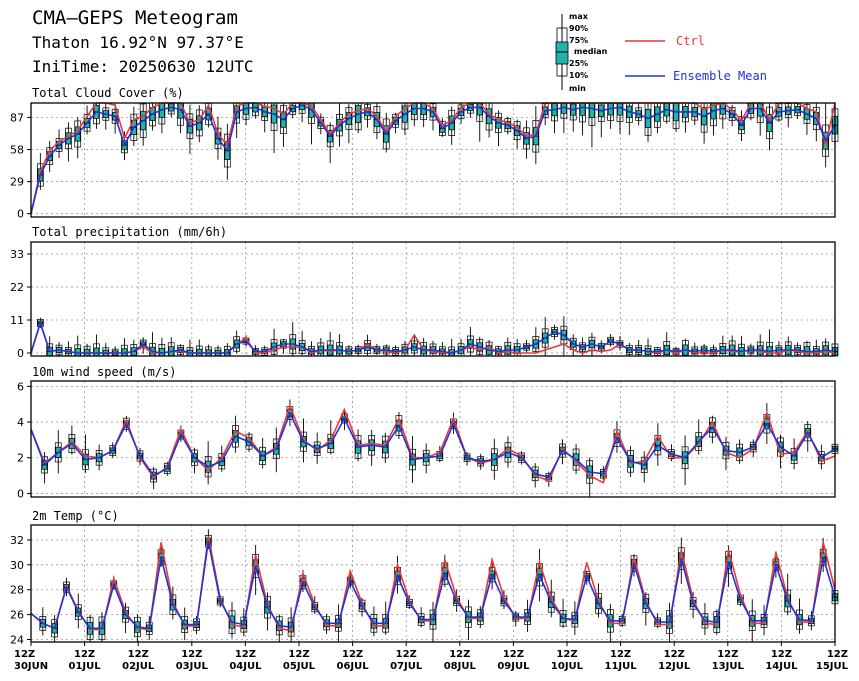 Image resolution: width=859 pixels, height=681 pixels. I want to click on y-tick-label: 33, so click(17, 254).